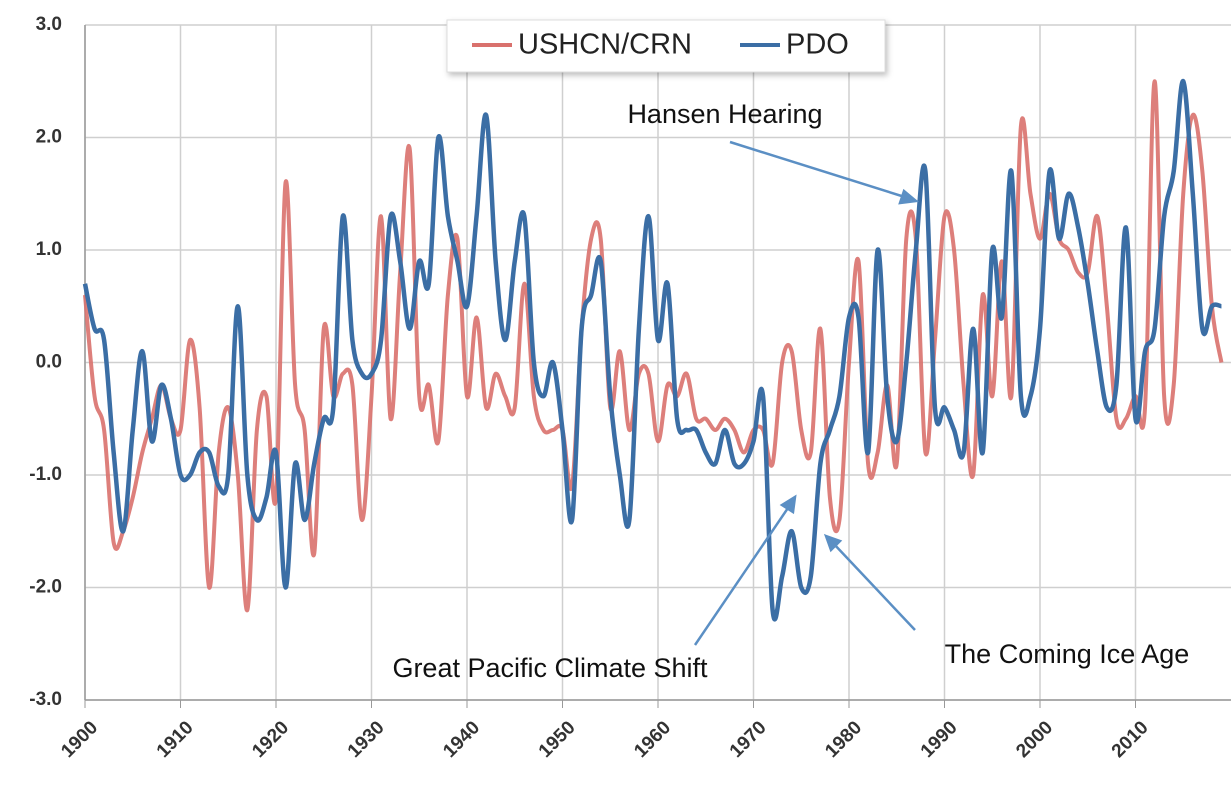 The height and width of the screenshot is (798, 1231). What do you see at coordinates (843, 739) in the screenshot?
I see `x-tick-label: 1980` at bounding box center [843, 739].